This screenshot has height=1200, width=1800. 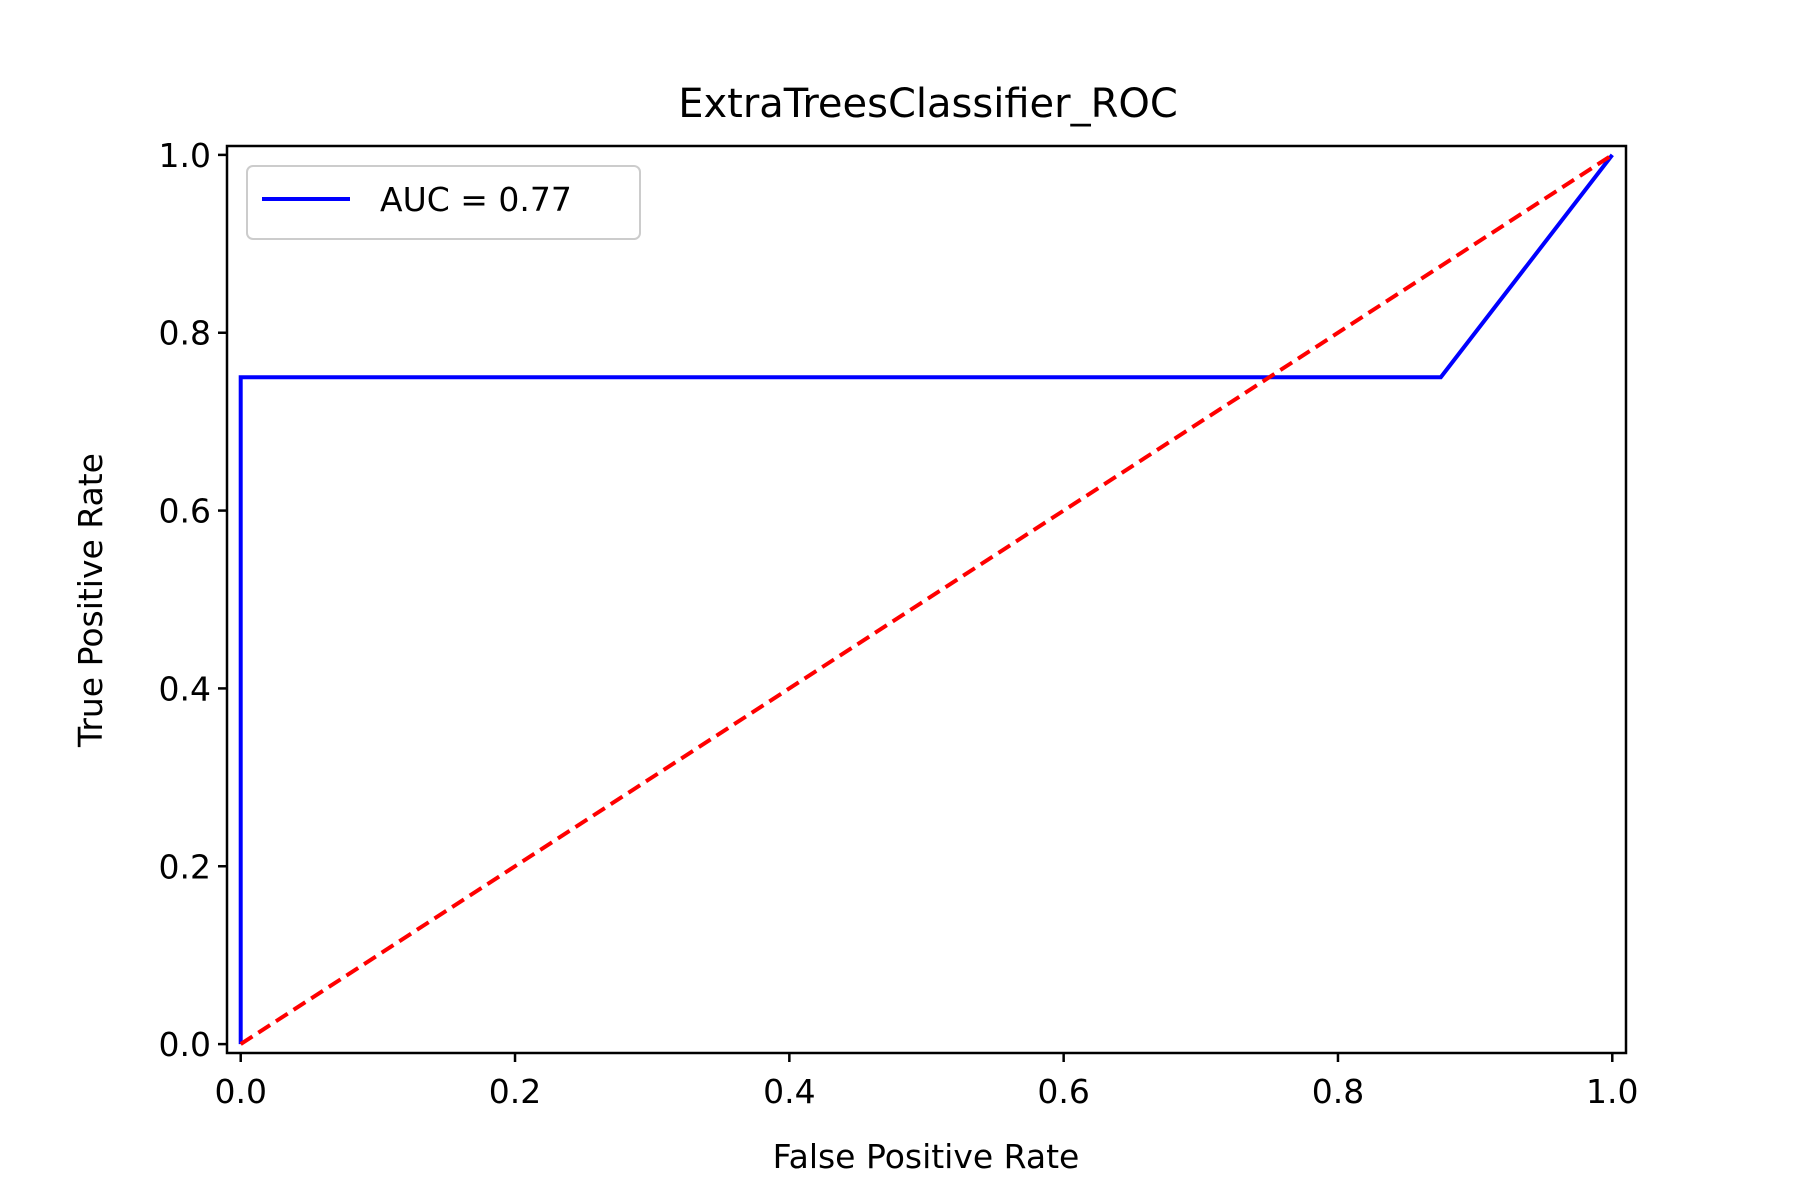 What do you see at coordinates (185, 511) in the screenshot?
I see `y-tick-label: 0.6` at bounding box center [185, 511].